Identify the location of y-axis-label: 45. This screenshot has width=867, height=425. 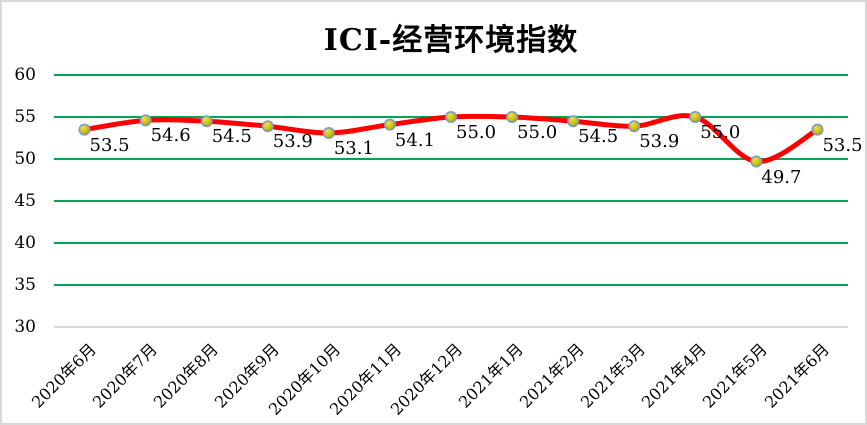
(25, 201).